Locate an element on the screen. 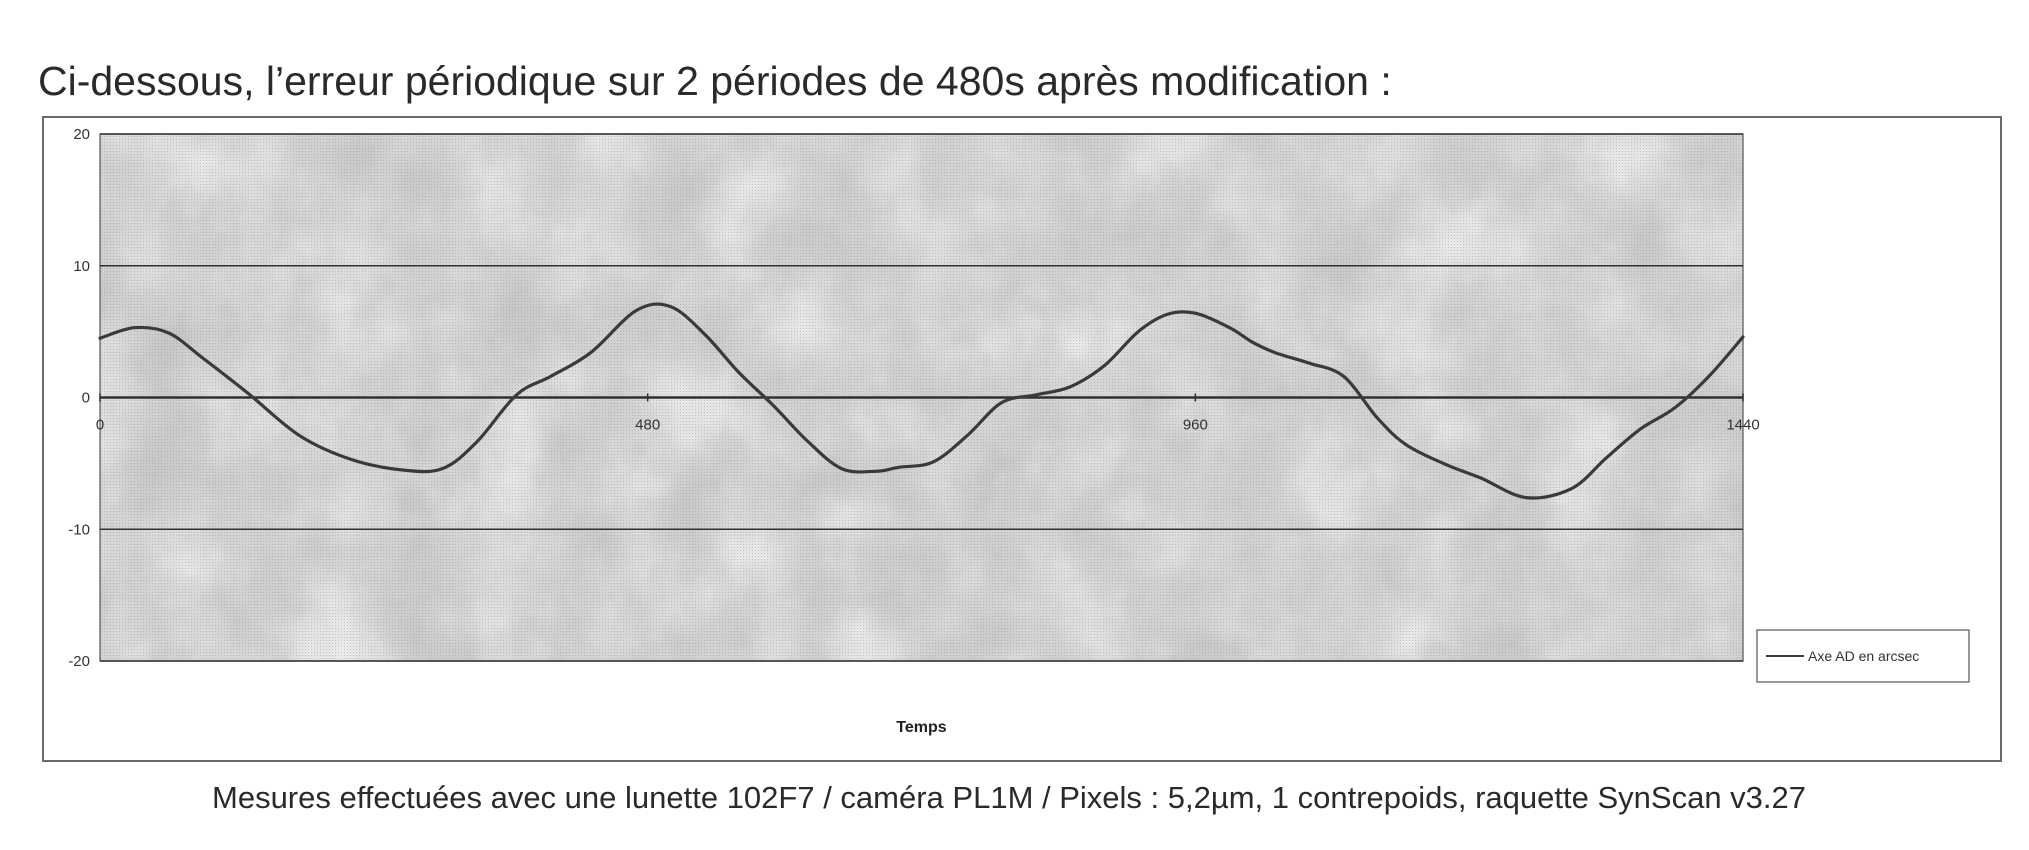 The height and width of the screenshot is (850, 2029). x-axis-ticks: 0 480 960 1440 is located at coordinates (928, 413).